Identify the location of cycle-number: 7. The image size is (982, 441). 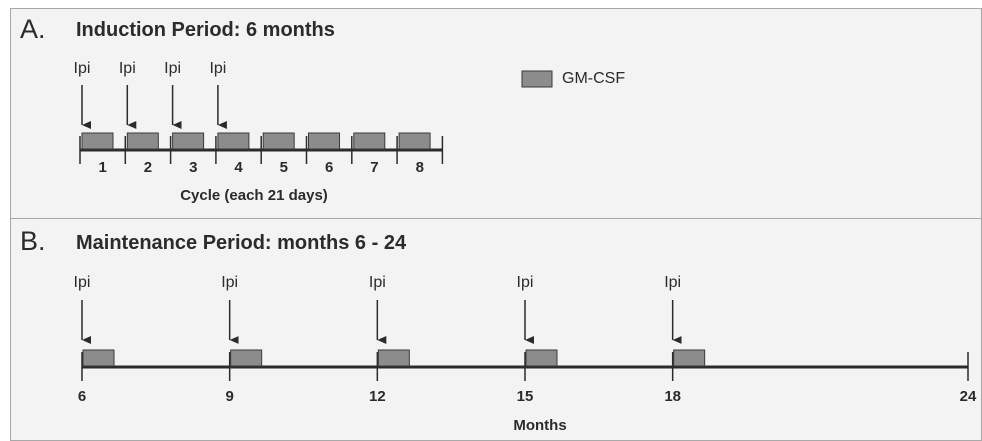
(374, 167).